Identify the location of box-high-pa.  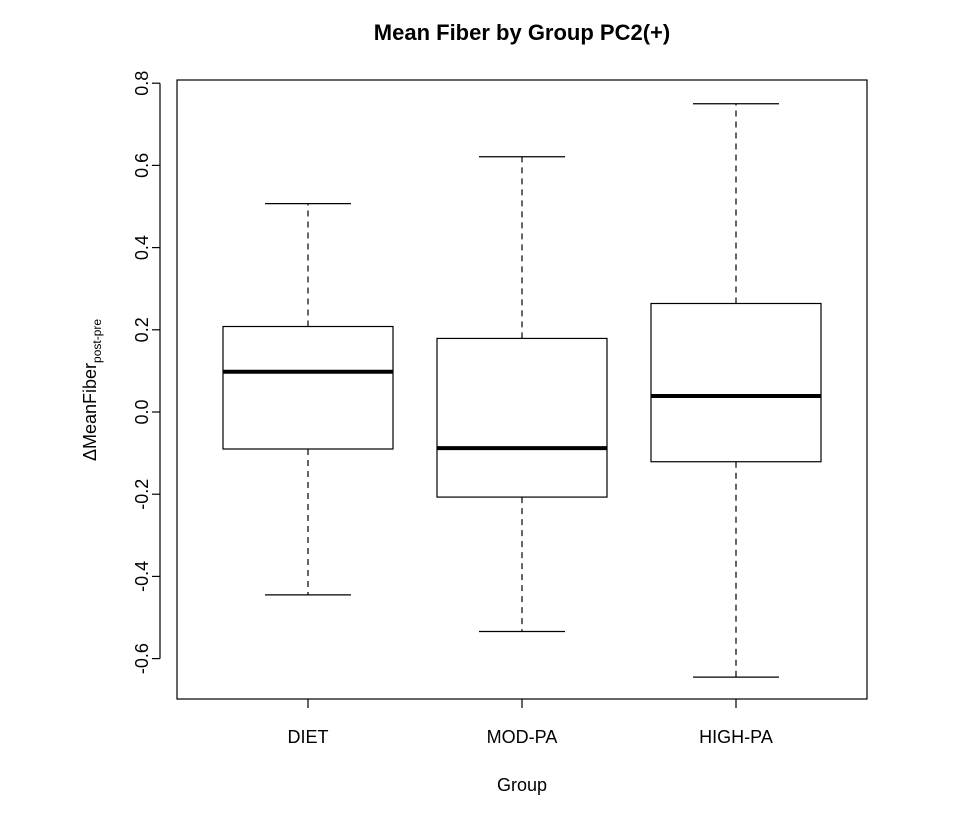
(736, 390).